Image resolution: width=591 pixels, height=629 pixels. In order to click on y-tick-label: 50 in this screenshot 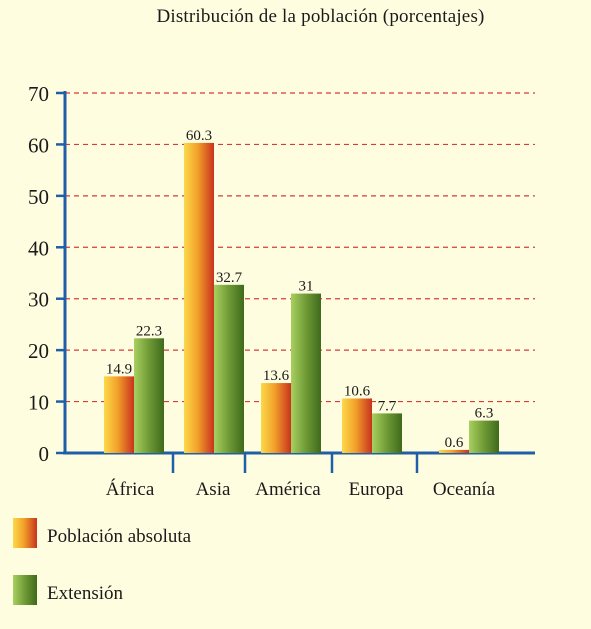, I will do `click(38, 197)`.